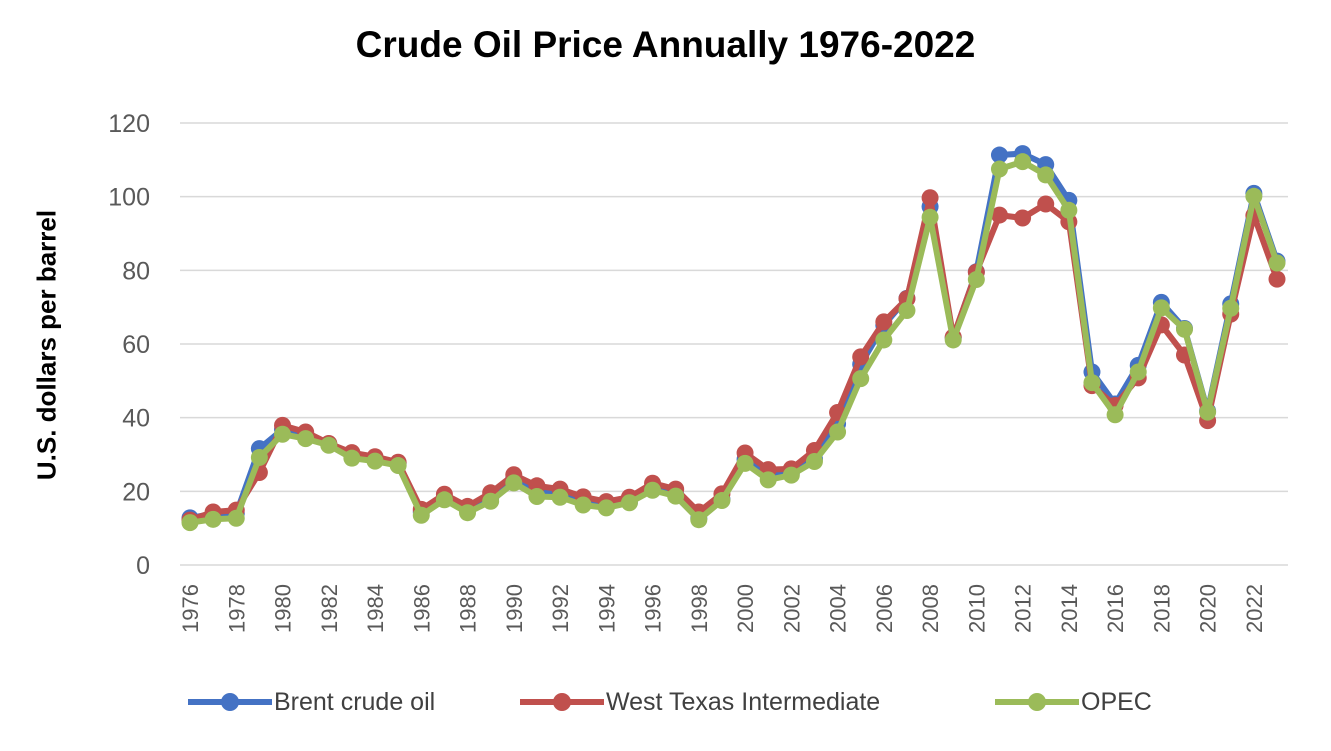 The height and width of the screenshot is (751, 1331). I want to click on legend-label: Brent crude oil, so click(355, 701).